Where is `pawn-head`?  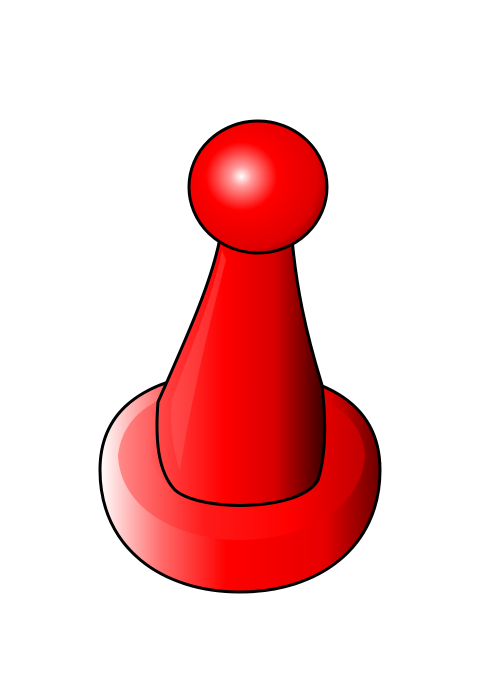 pawn-head is located at coordinates (258, 187).